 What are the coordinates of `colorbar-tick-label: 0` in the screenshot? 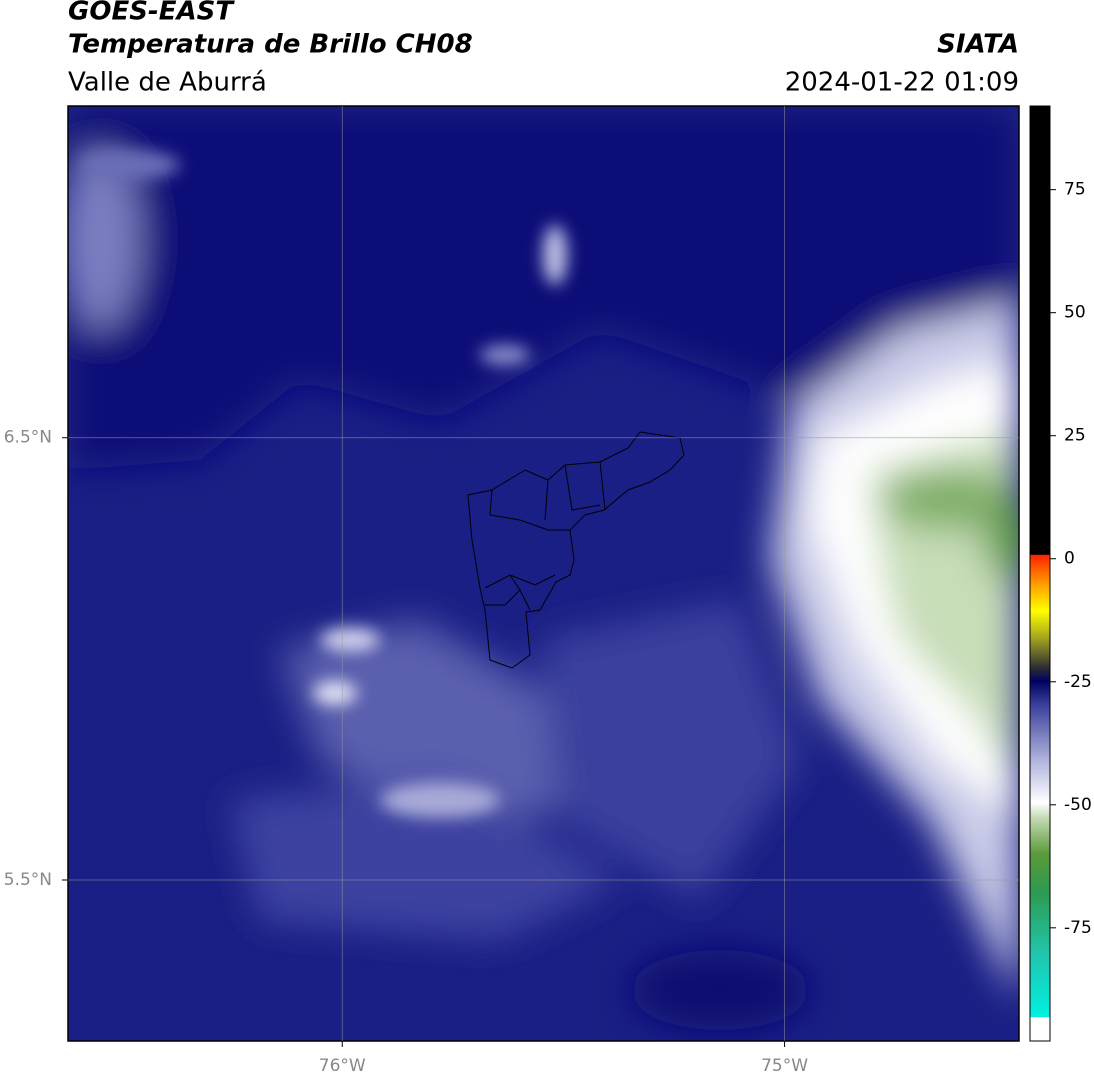 It's located at (1069, 559).